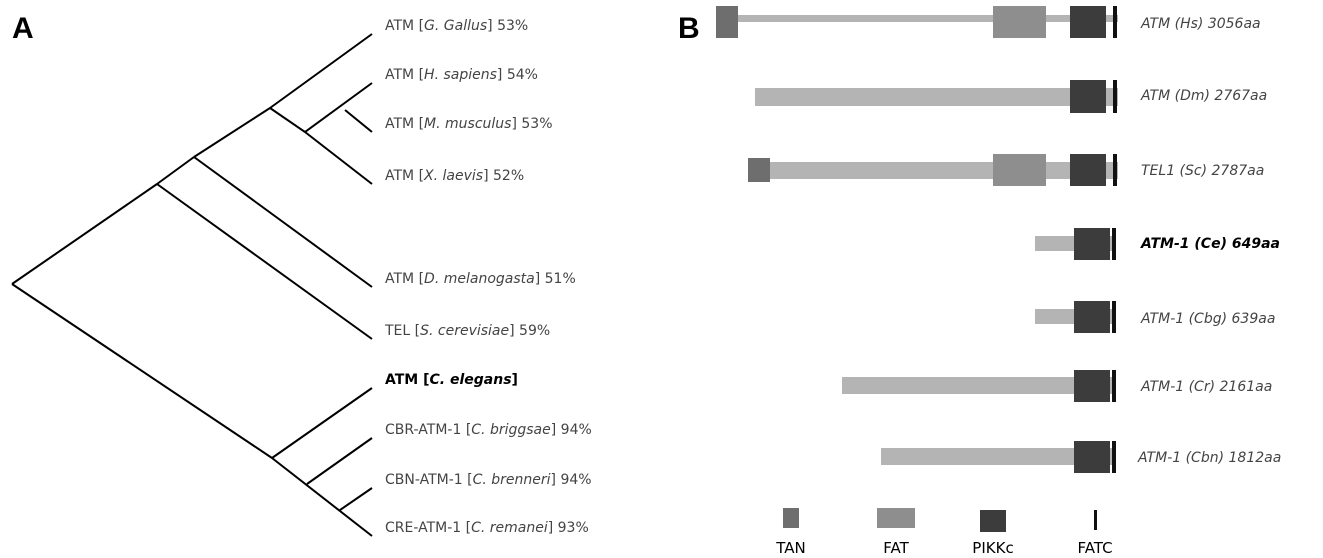  What do you see at coordinates (428, 528) in the screenshot?
I see `leaf-prefix: CRE-ATM-1 [` at bounding box center [428, 528].